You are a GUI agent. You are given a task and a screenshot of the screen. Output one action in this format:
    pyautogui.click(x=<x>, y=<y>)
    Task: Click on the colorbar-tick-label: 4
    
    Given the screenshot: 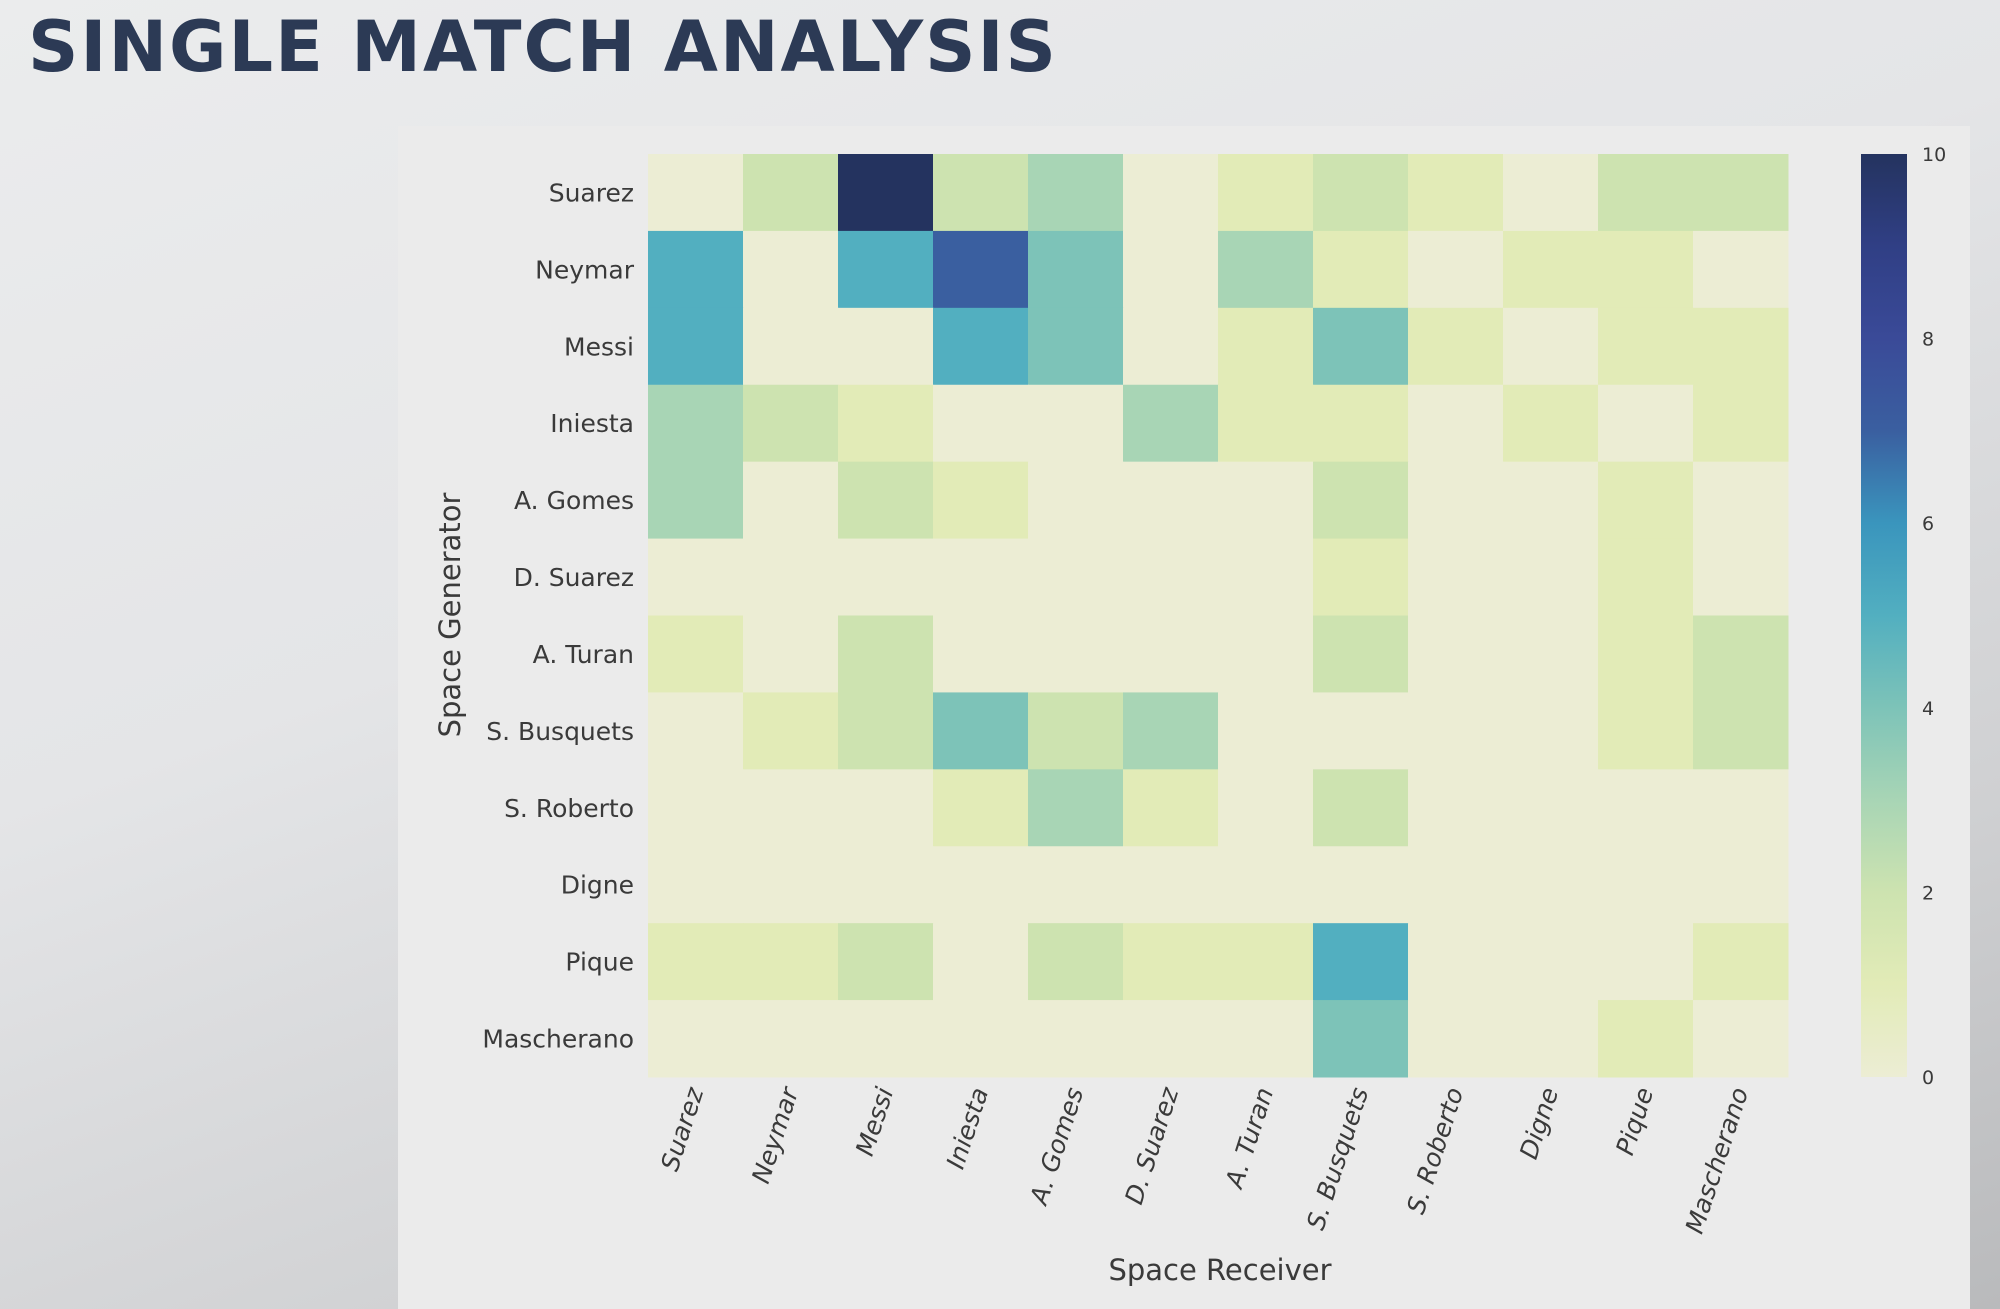 What is the action you would take?
    pyautogui.click(x=1928, y=709)
    